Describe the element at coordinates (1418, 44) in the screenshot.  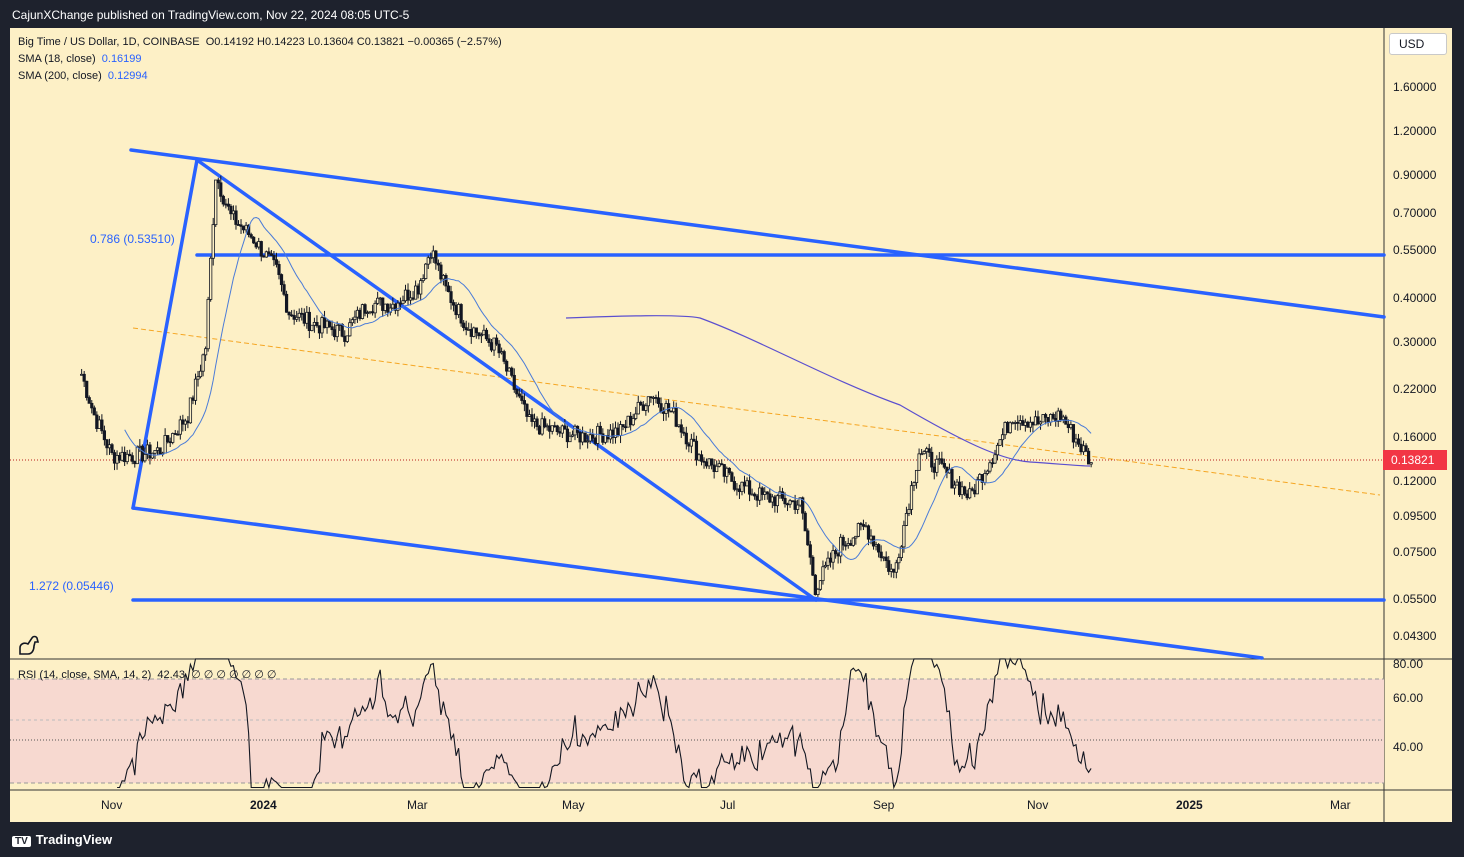
I see `currency-button: USD` at that location.